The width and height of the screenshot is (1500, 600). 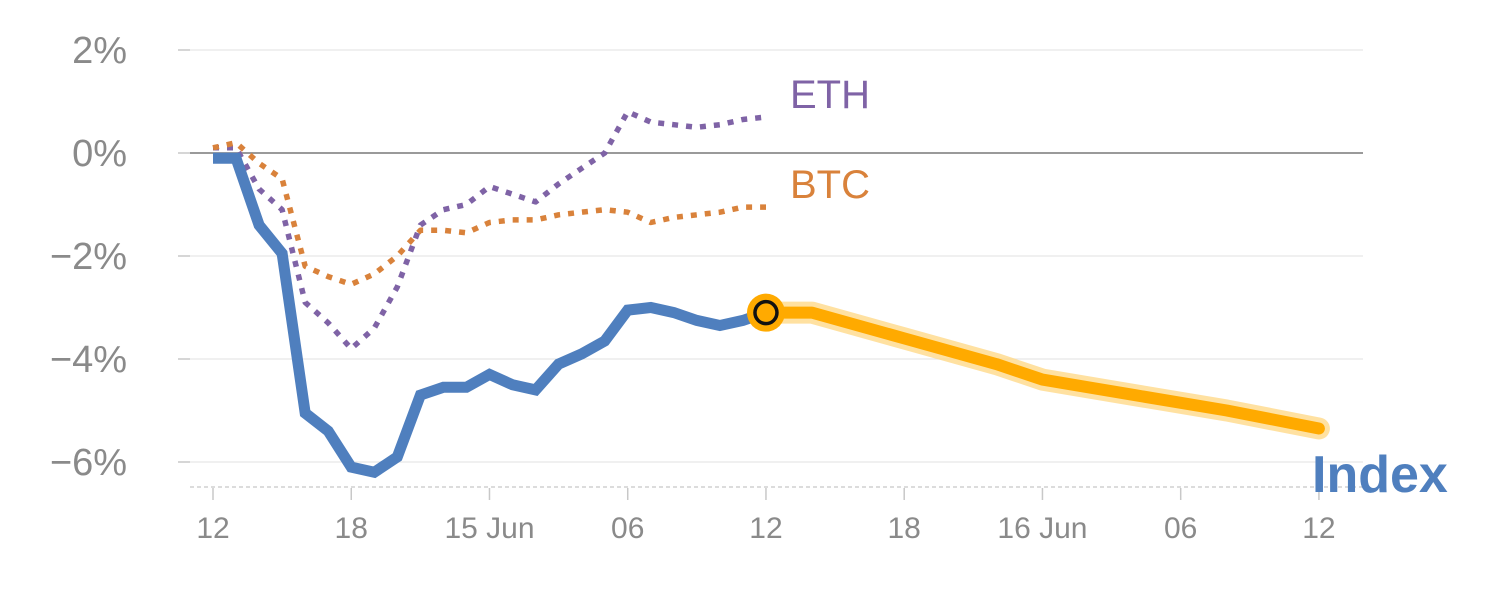 I want to click on marker-outer-ring, so click(x=765, y=312).